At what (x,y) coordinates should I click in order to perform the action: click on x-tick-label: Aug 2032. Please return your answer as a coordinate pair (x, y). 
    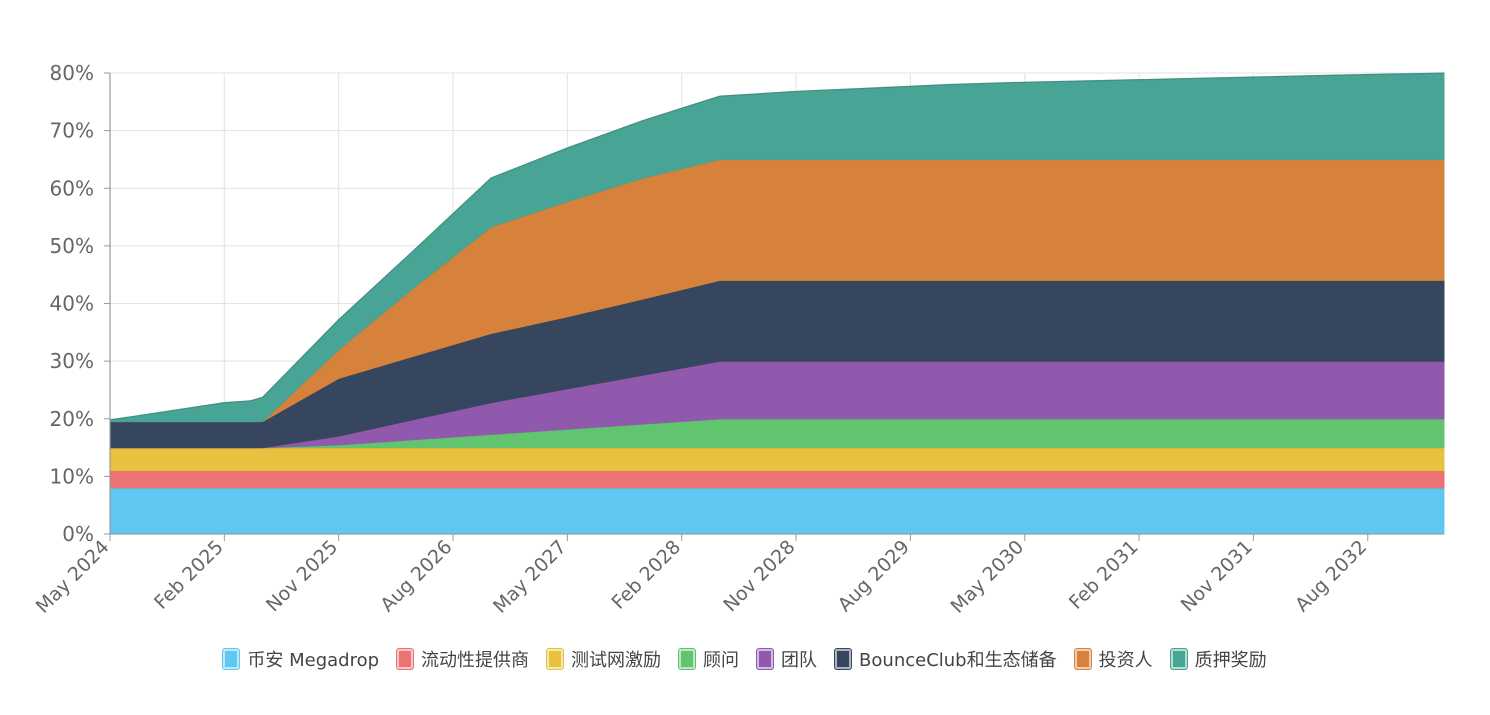
    Looking at the image, I should click on (1331, 576).